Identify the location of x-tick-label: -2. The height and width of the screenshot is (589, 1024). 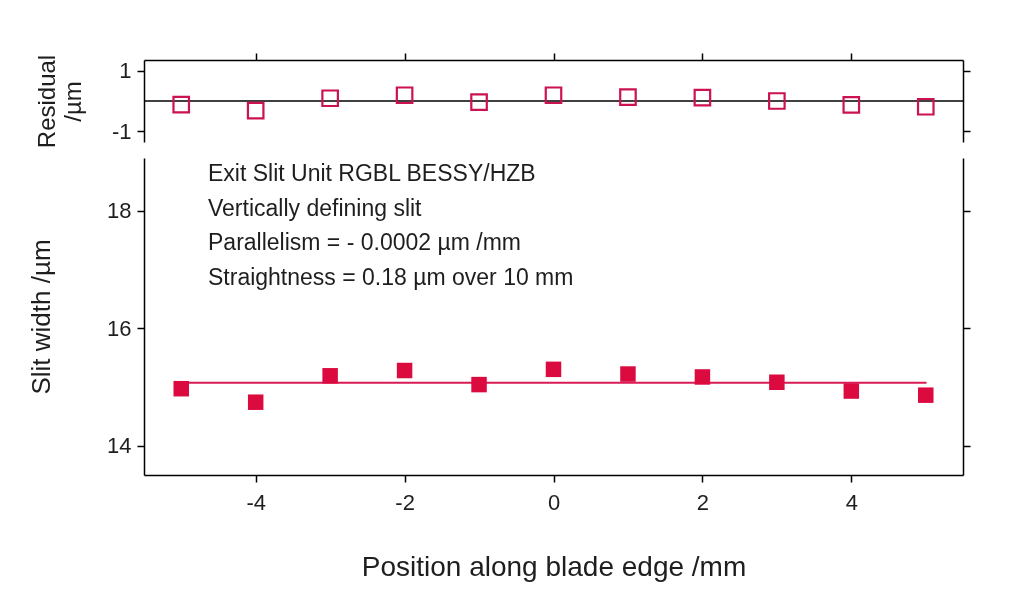
(405, 502).